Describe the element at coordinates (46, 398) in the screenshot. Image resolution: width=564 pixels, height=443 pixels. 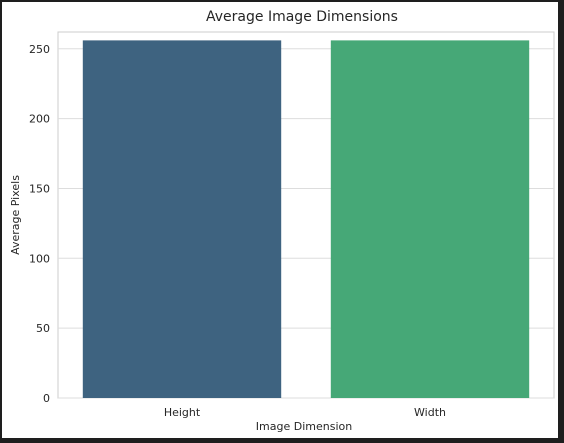
I see `y-tick-label: 0` at that location.